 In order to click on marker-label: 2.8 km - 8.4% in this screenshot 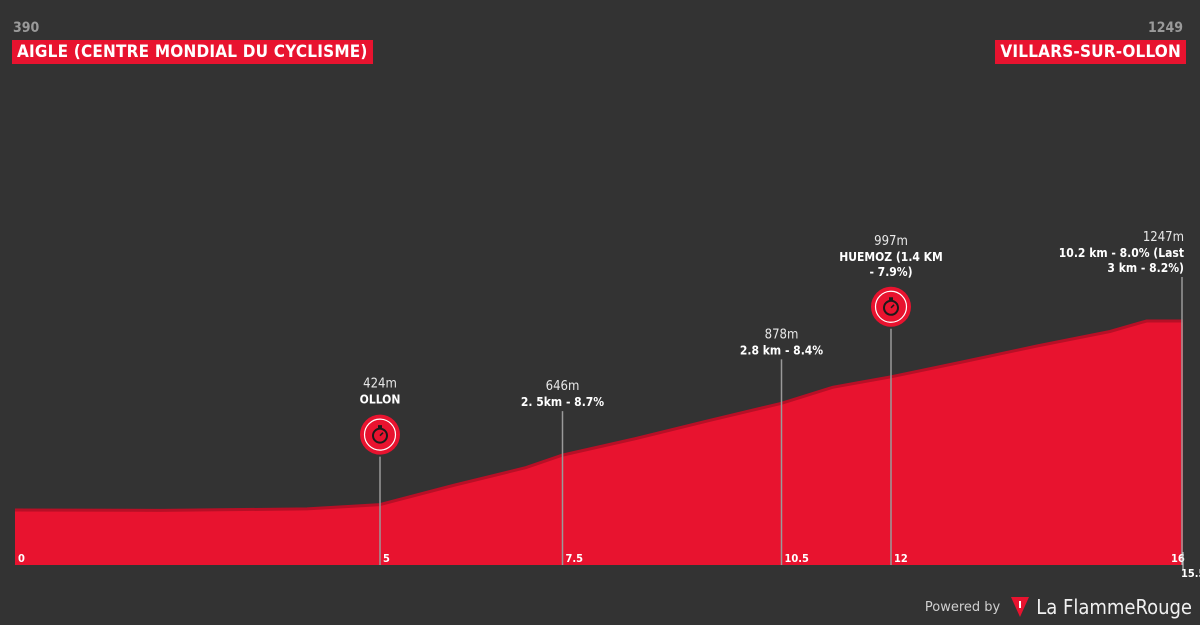, I will do `click(781, 350)`.